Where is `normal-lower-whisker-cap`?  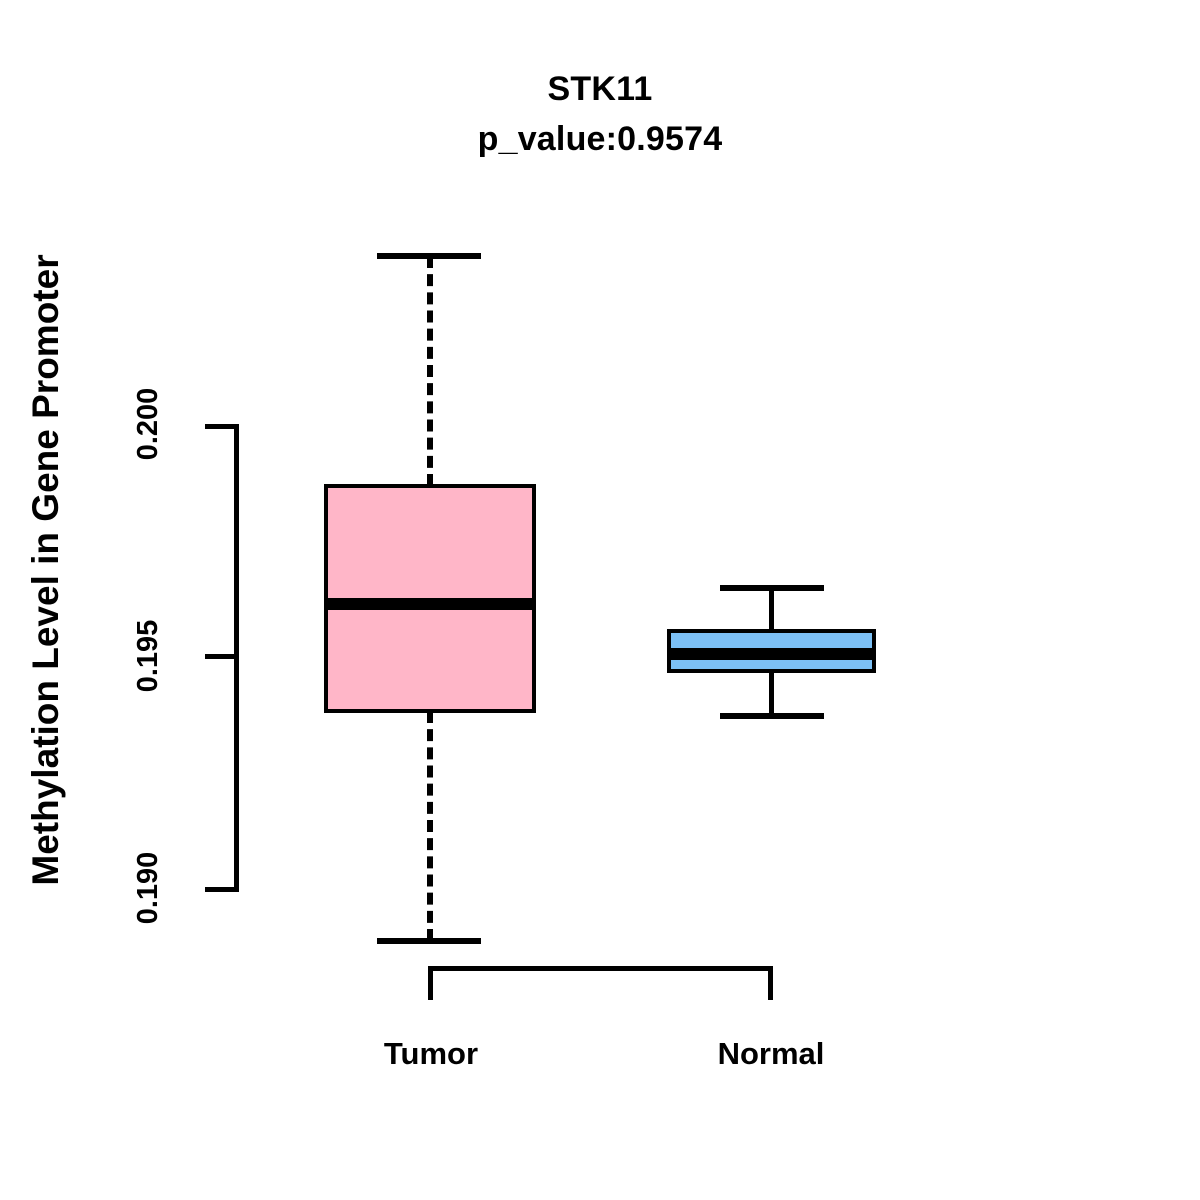 normal-lower-whisker-cap is located at coordinates (772, 716).